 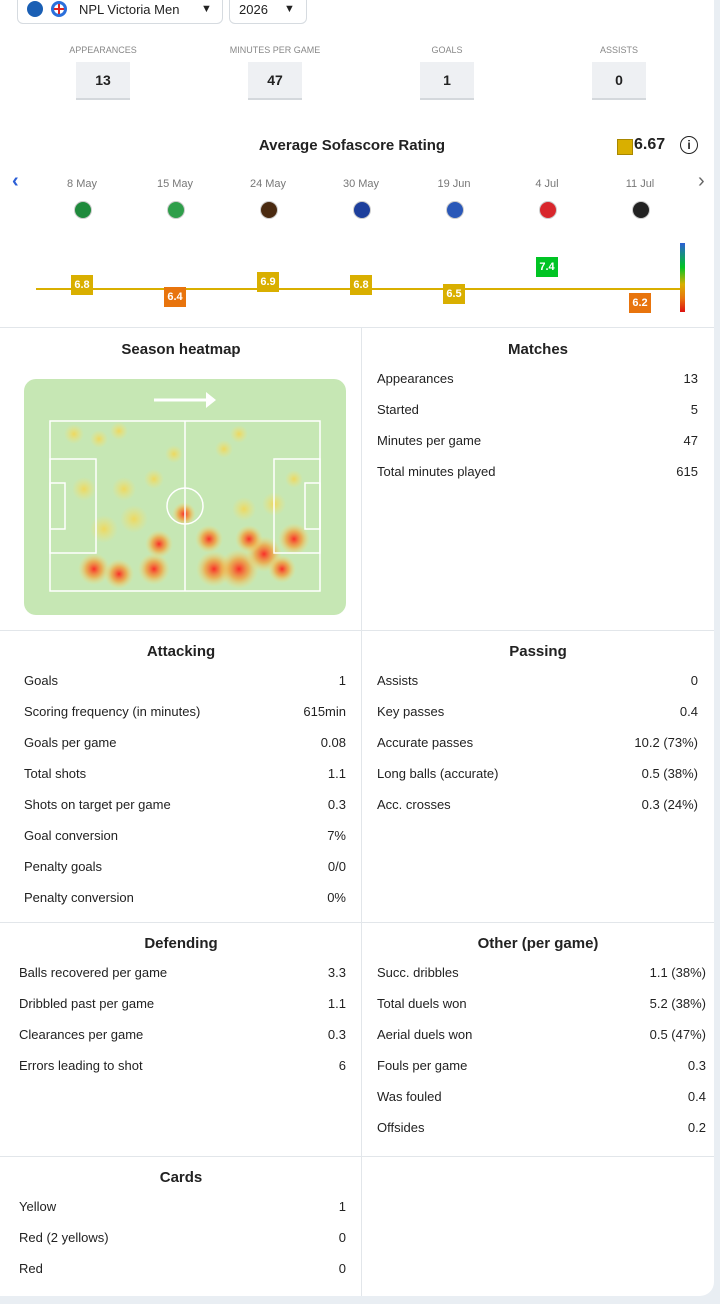 What do you see at coordinates (438, 773) in the screenshot?
I see `stat-label: Long balls (accurate)` at bounding box center [438, 773].